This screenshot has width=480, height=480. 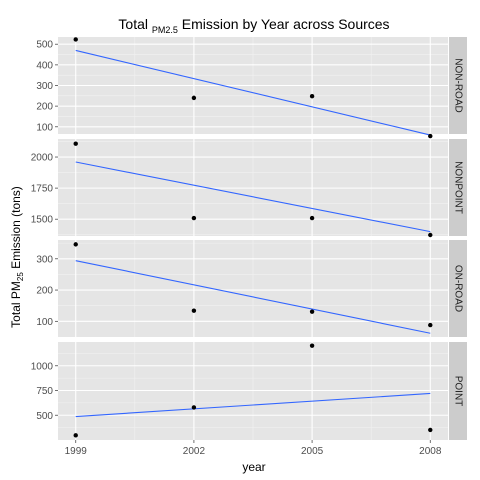 I want to click on facet-strip-label-on-road: ON-ROAD, so click(x=458, y=288).